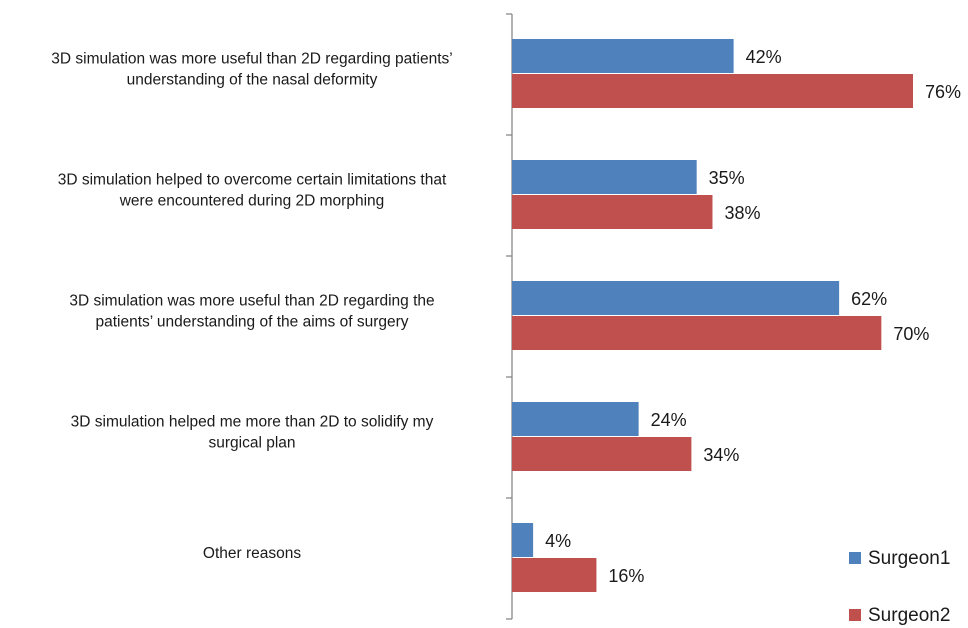  Describe the element at coordinates (855, 615) in the screenshot. I see `legend-swatch-surgeon2` at that location.